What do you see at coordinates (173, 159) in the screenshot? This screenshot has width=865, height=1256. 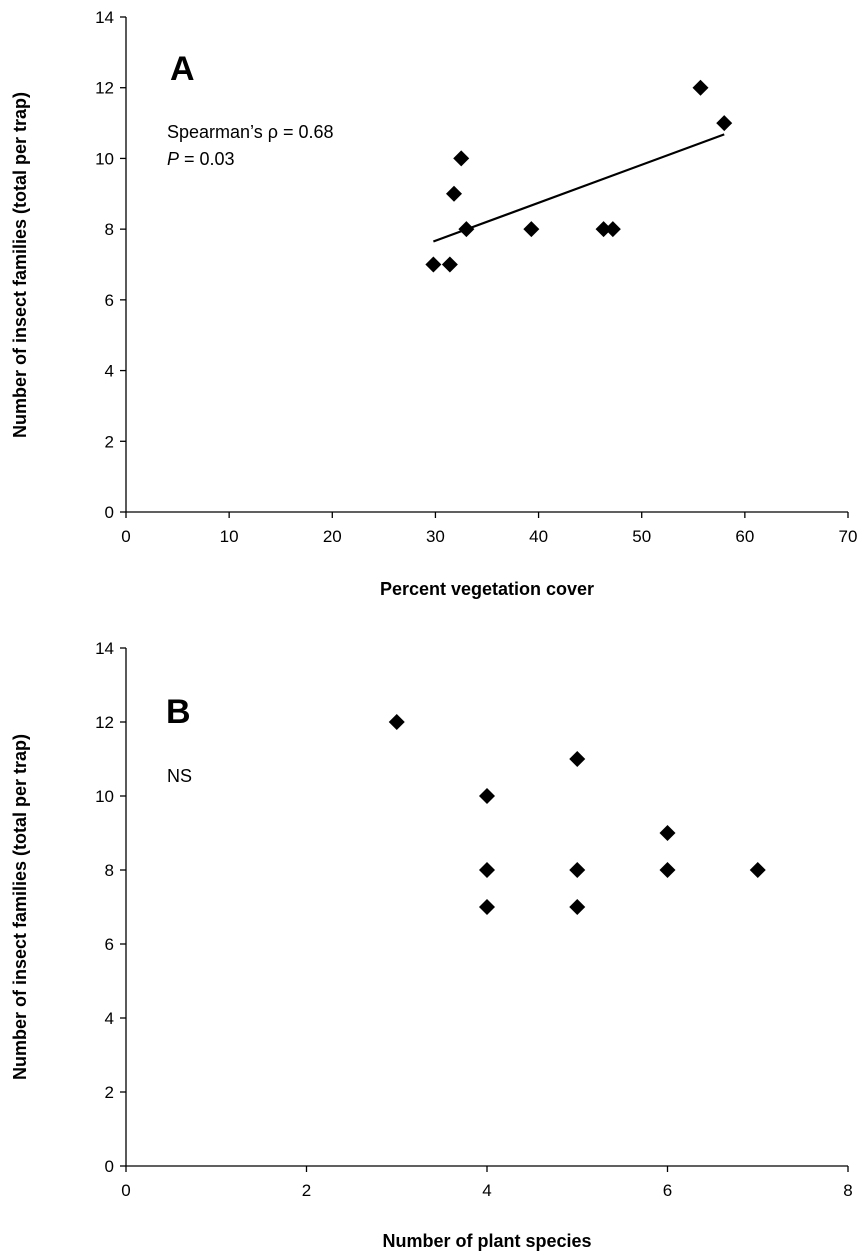 I see `p-italic: P` at bounding box center [173, 159].